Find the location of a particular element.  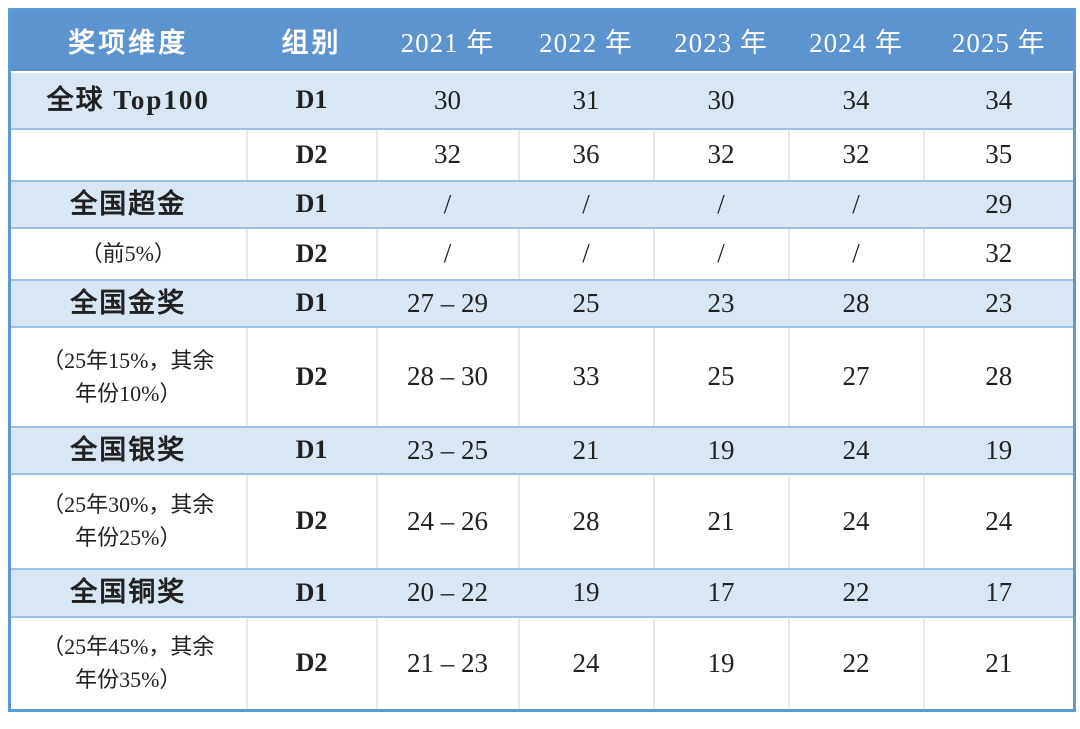

table-row: （25年15%，其余 年份10%） D2 28 – 30 33 25 27 28 is located at coordinates (542, 376).